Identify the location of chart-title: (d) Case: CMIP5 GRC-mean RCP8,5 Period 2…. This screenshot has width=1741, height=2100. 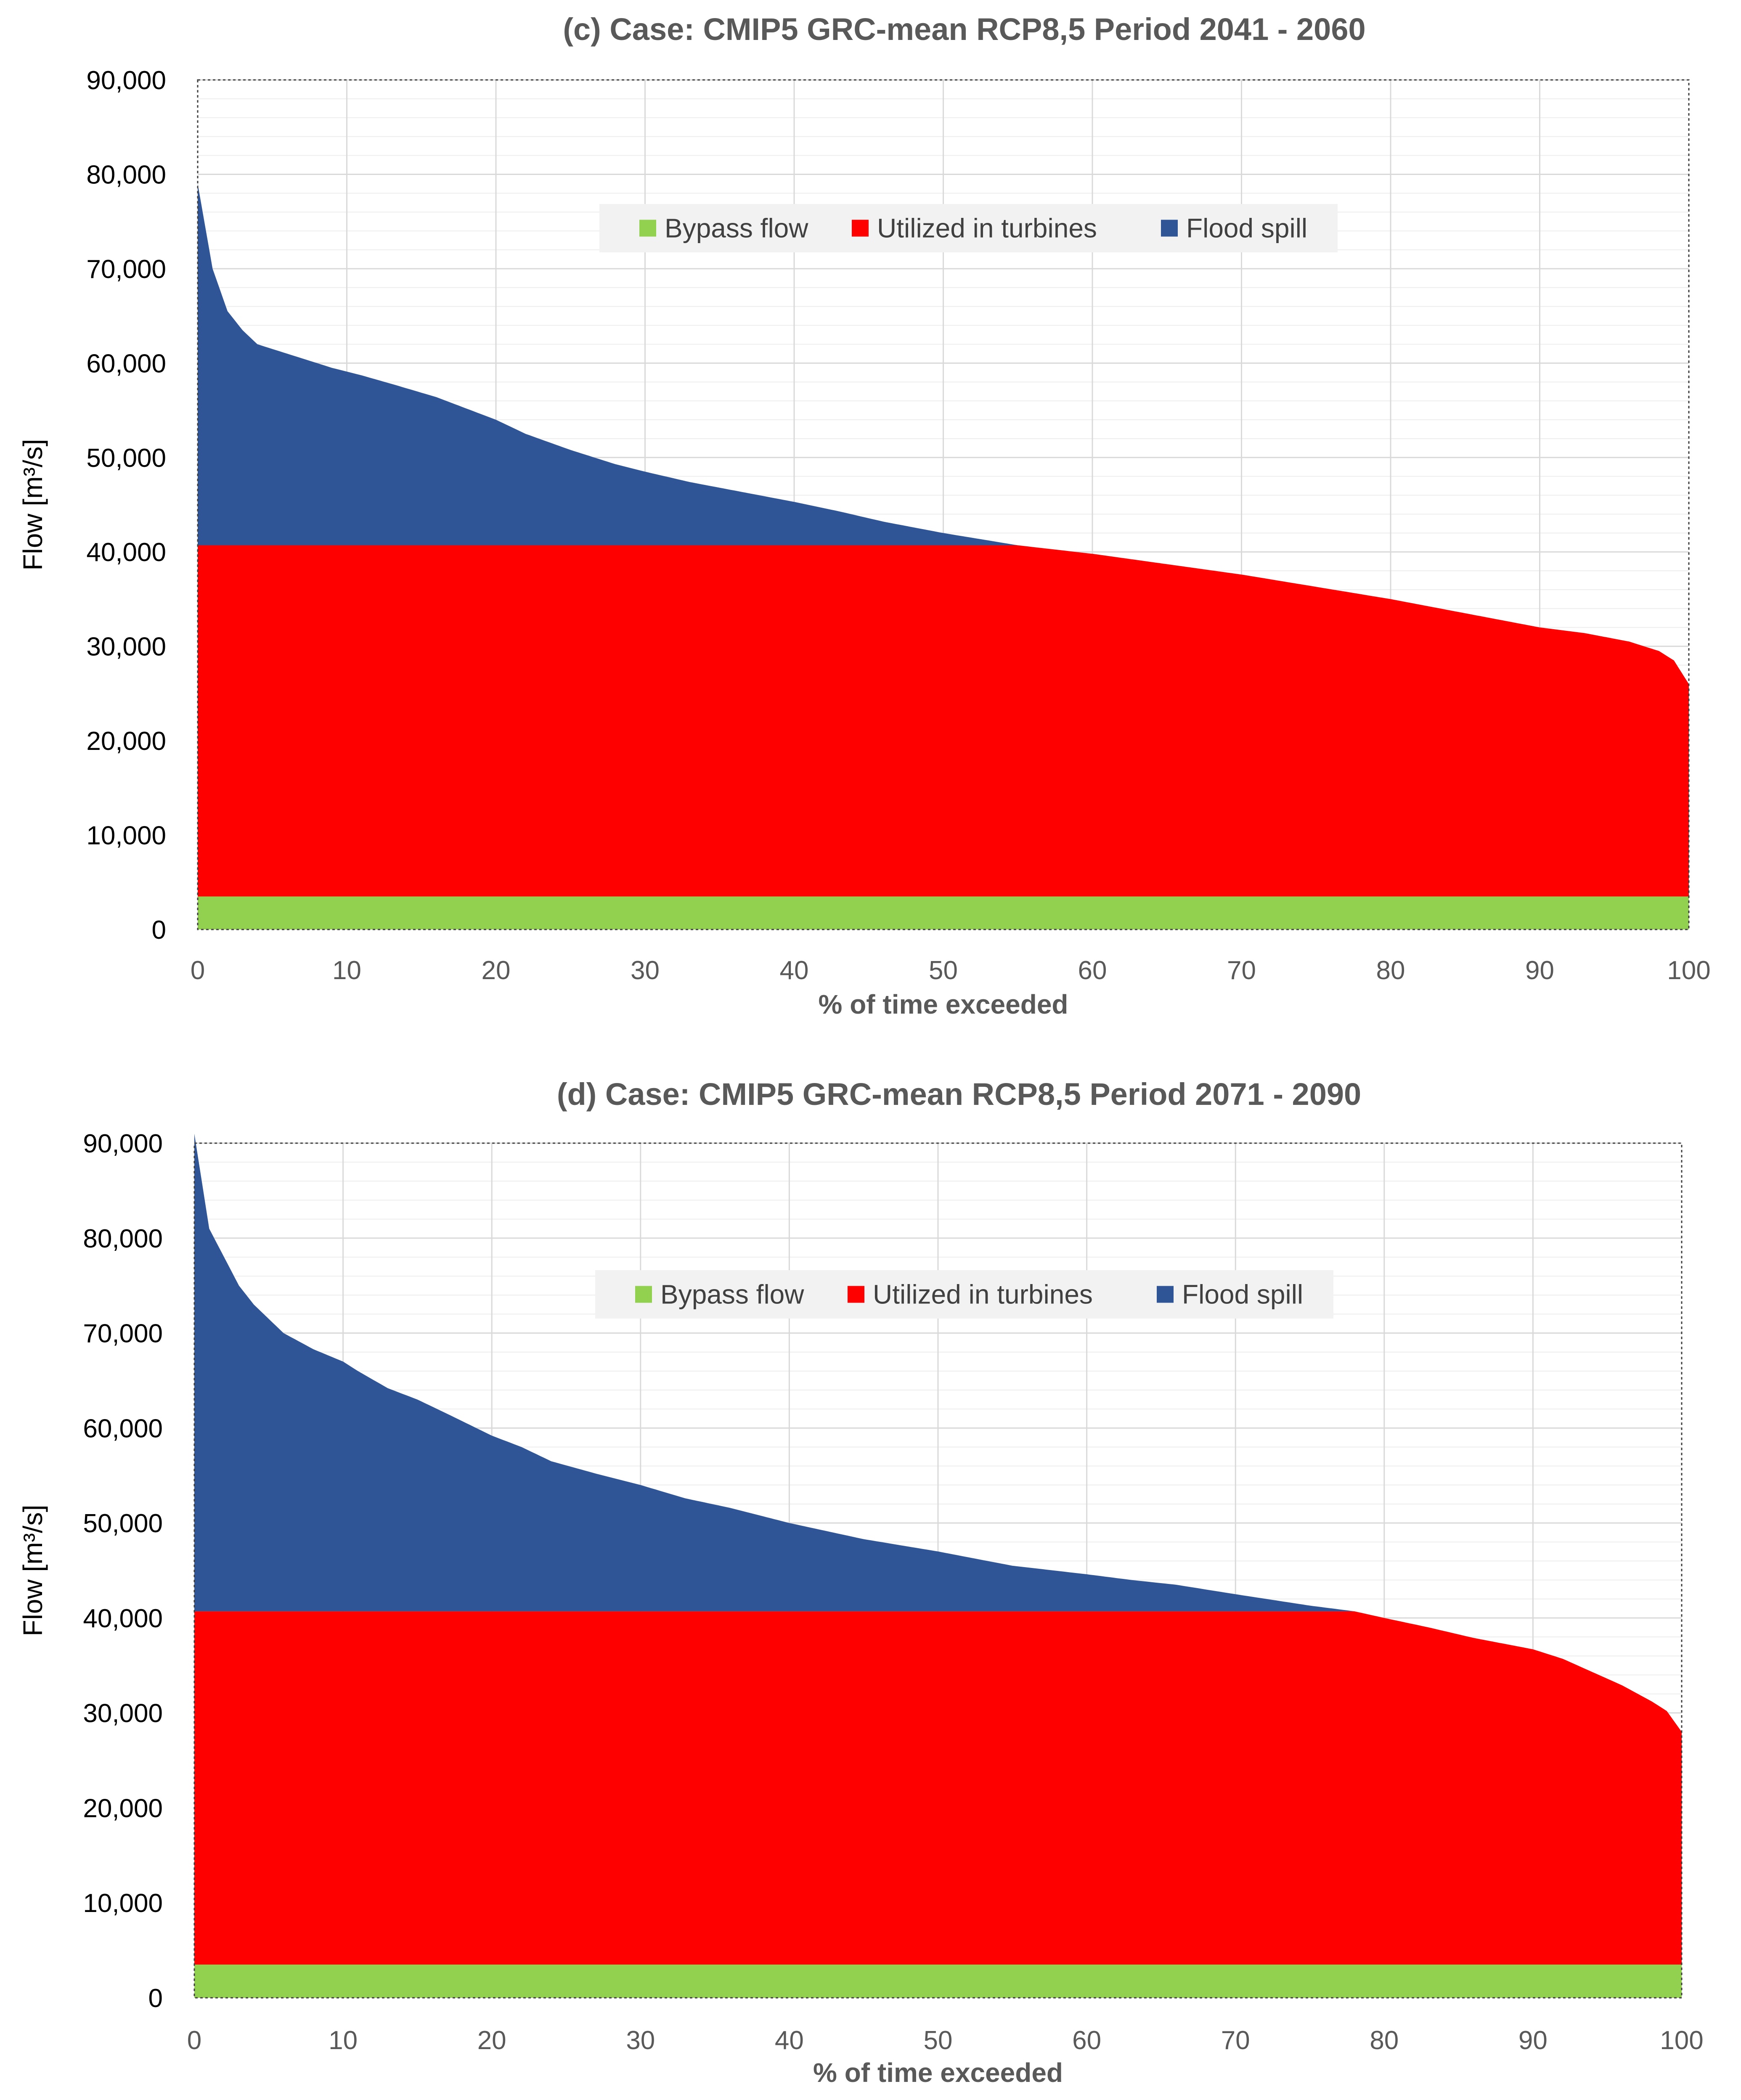
(959, 1094).